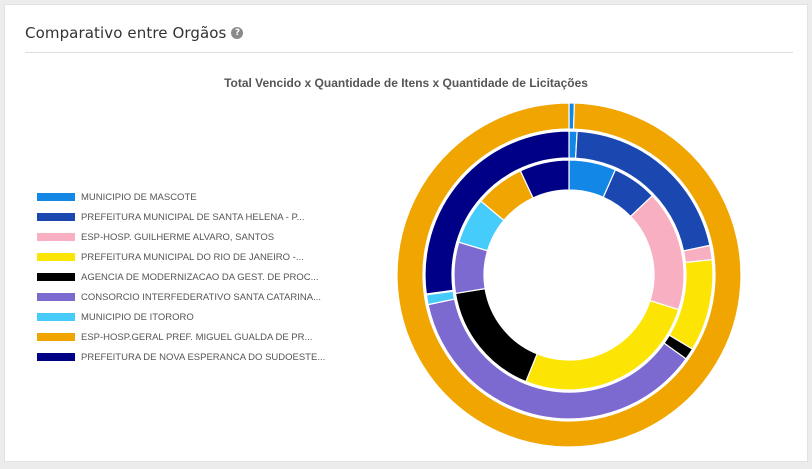  What do you see at coordinates (178, 237) in the screenshot?
I see `legend-label: ESP-HOSP. GUILHERME ALVARO, SANTOS` at bounding box center [178, 237].